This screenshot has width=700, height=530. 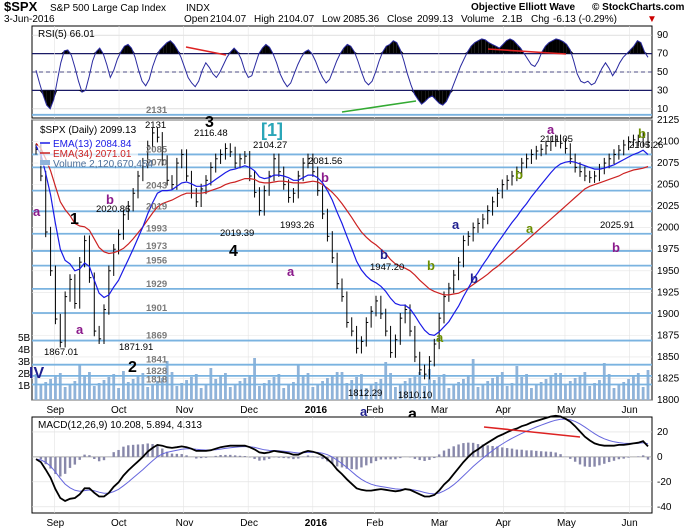 What do you see at coordinates (119, 523) in the screenshot?
I see `x-label-bottom-Oct: Oct` at bounding box center [119, 523].